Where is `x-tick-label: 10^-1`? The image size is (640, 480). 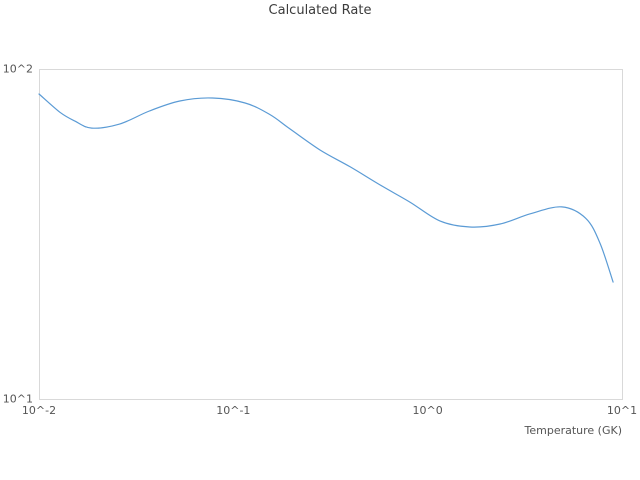 x-tick-label: 10^-1 is located at coordinates (233, 410).